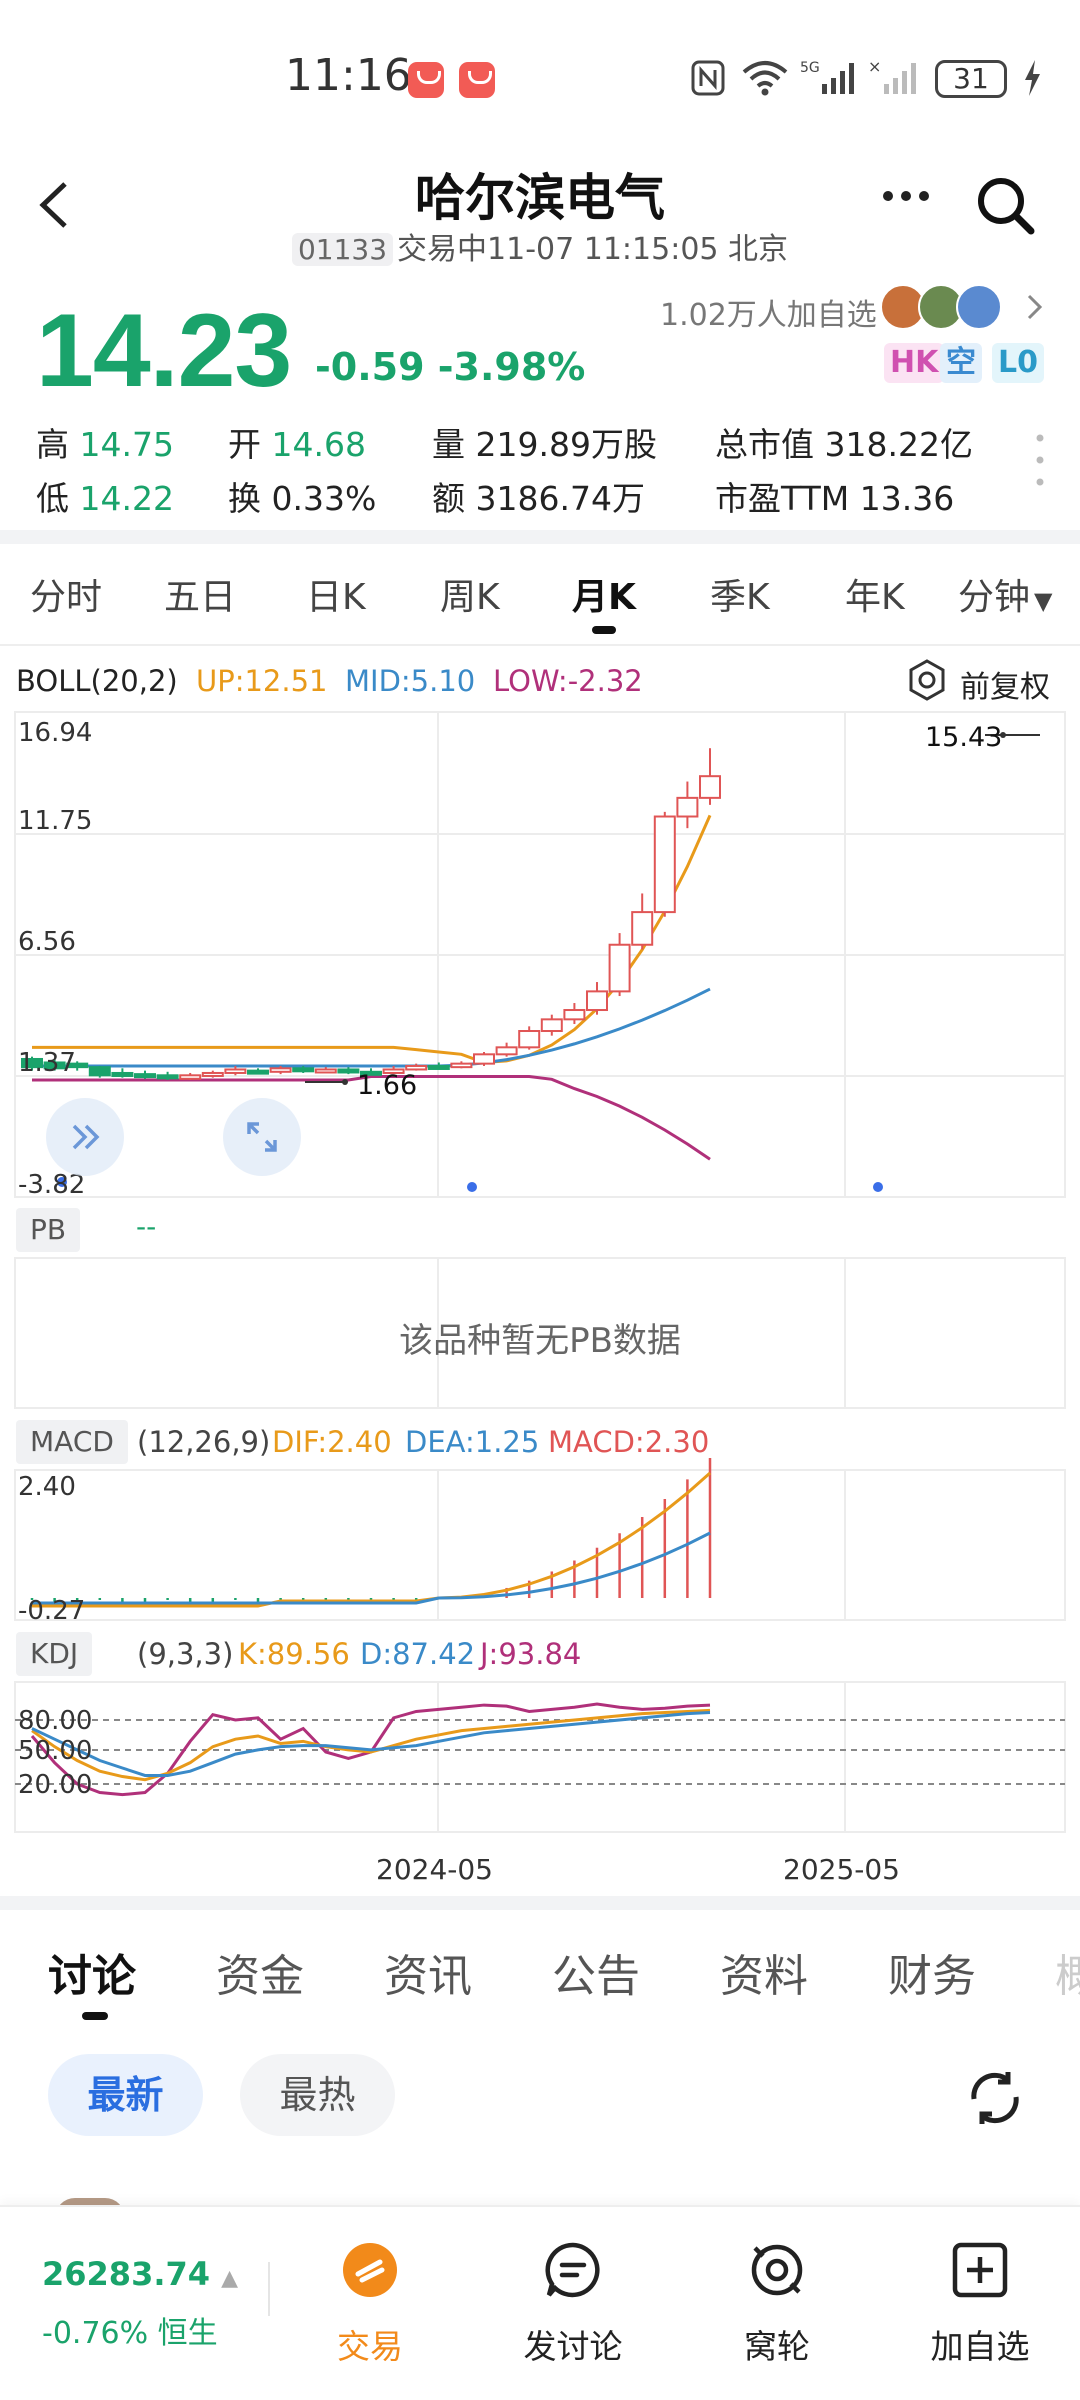 The height and width of the screenshot is (2400, 1080). Describe the element at coordinates (1005, 687) in the screenshot. I see `adjustment-selector: 前复权` at that location.